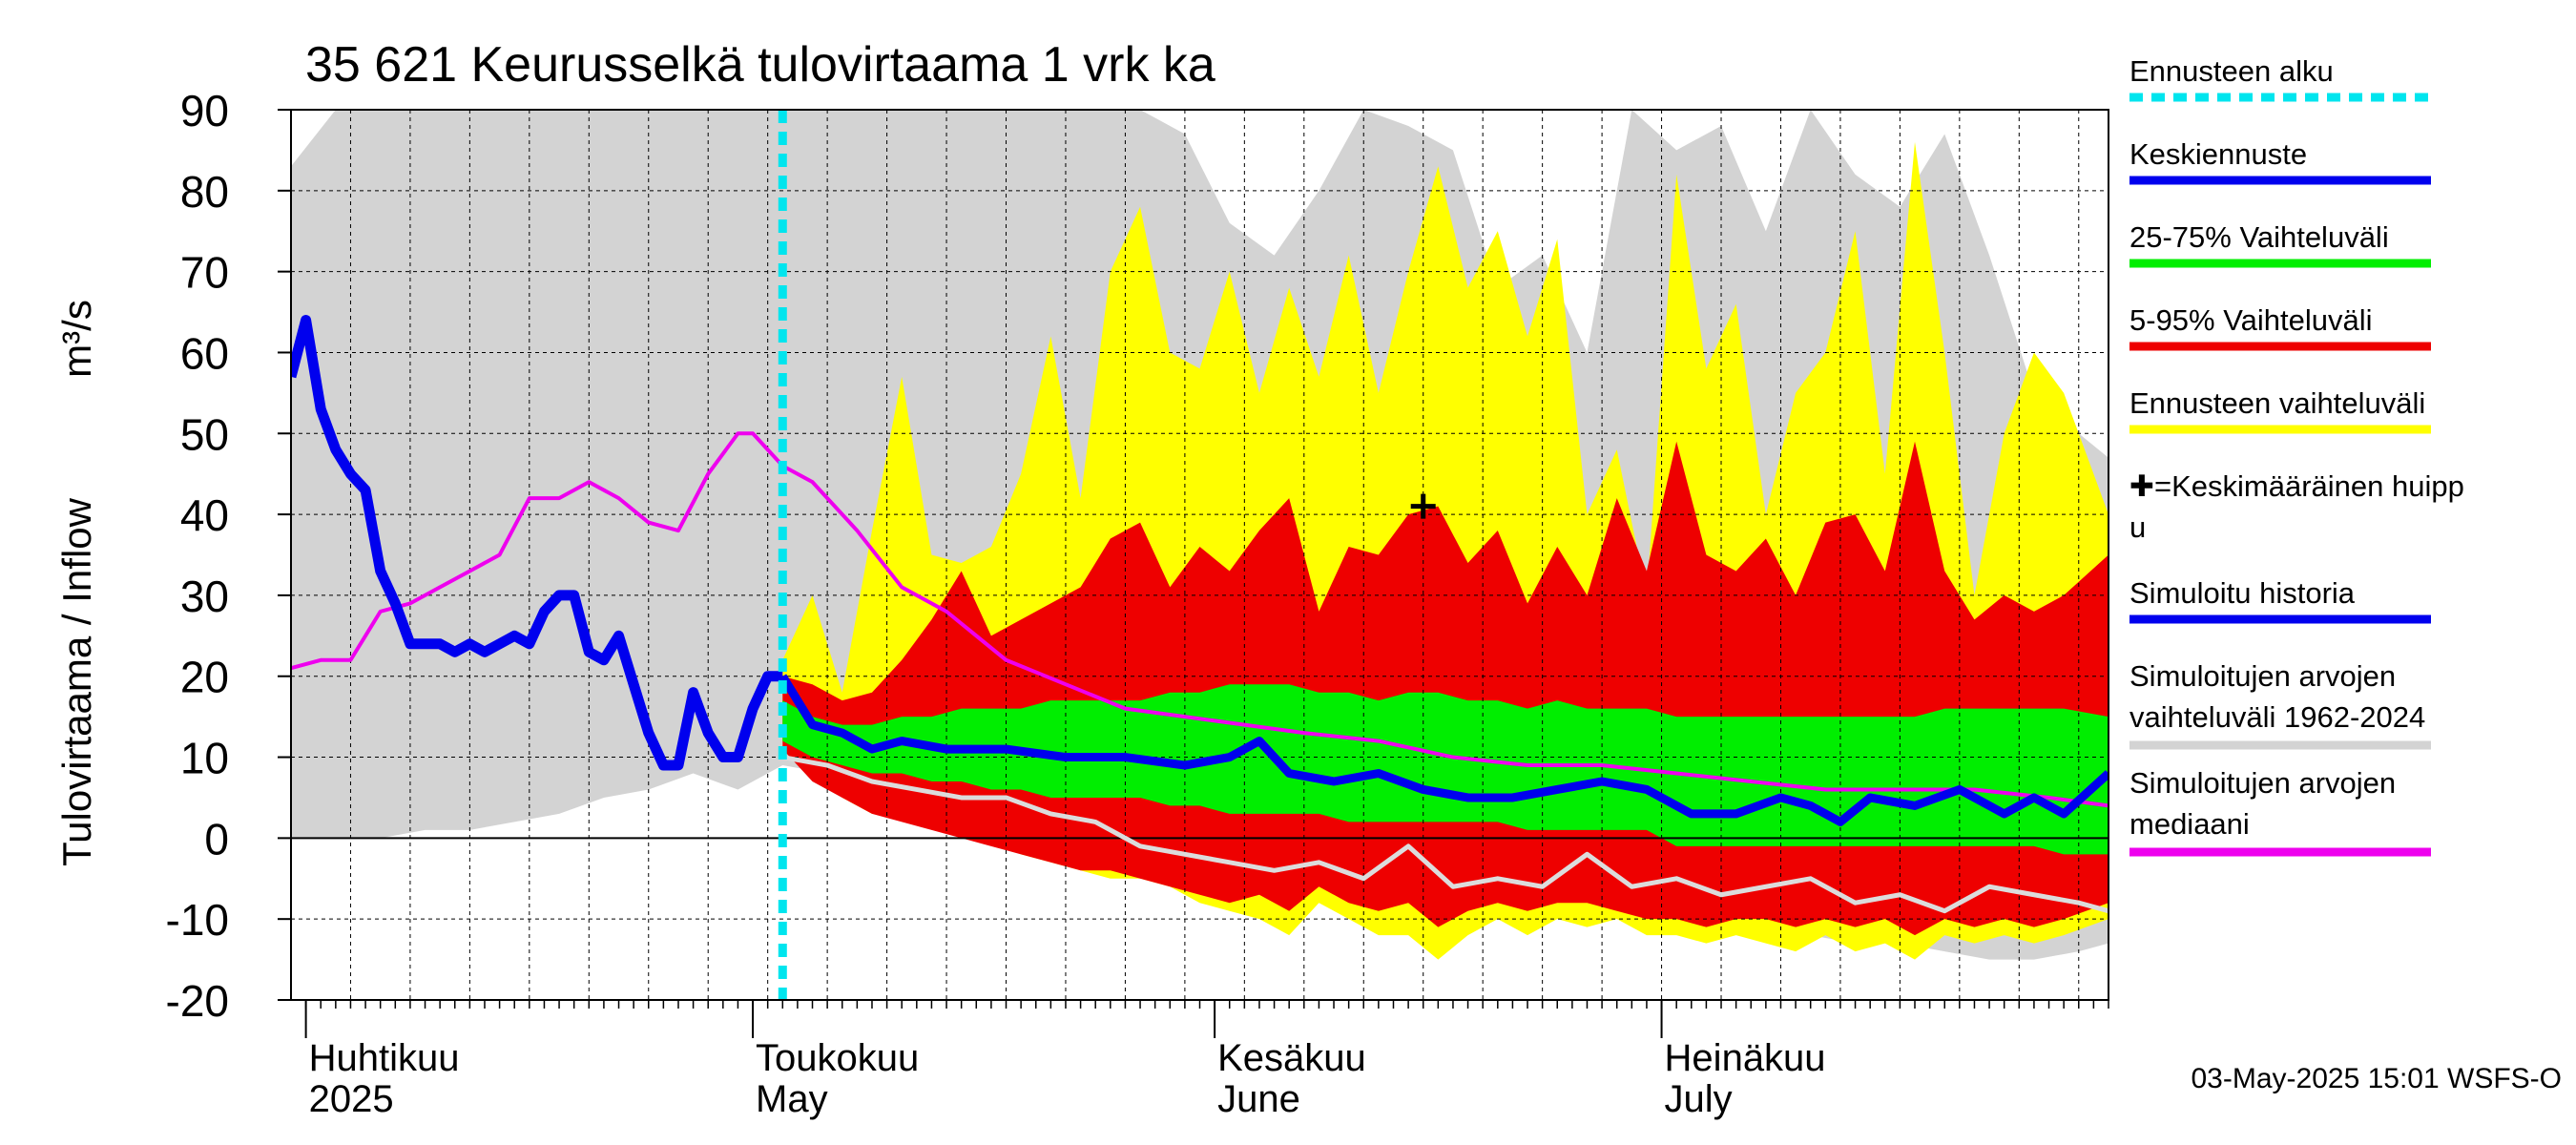 The height and width of the screenshot is (1145, 2576). What do you see at coordinates (760, 65) in the screenshot?
I see `chart-title: 35 621 Keurusselkä tulovirtaama 1 vrk ka` at bounding box center [760, 65].